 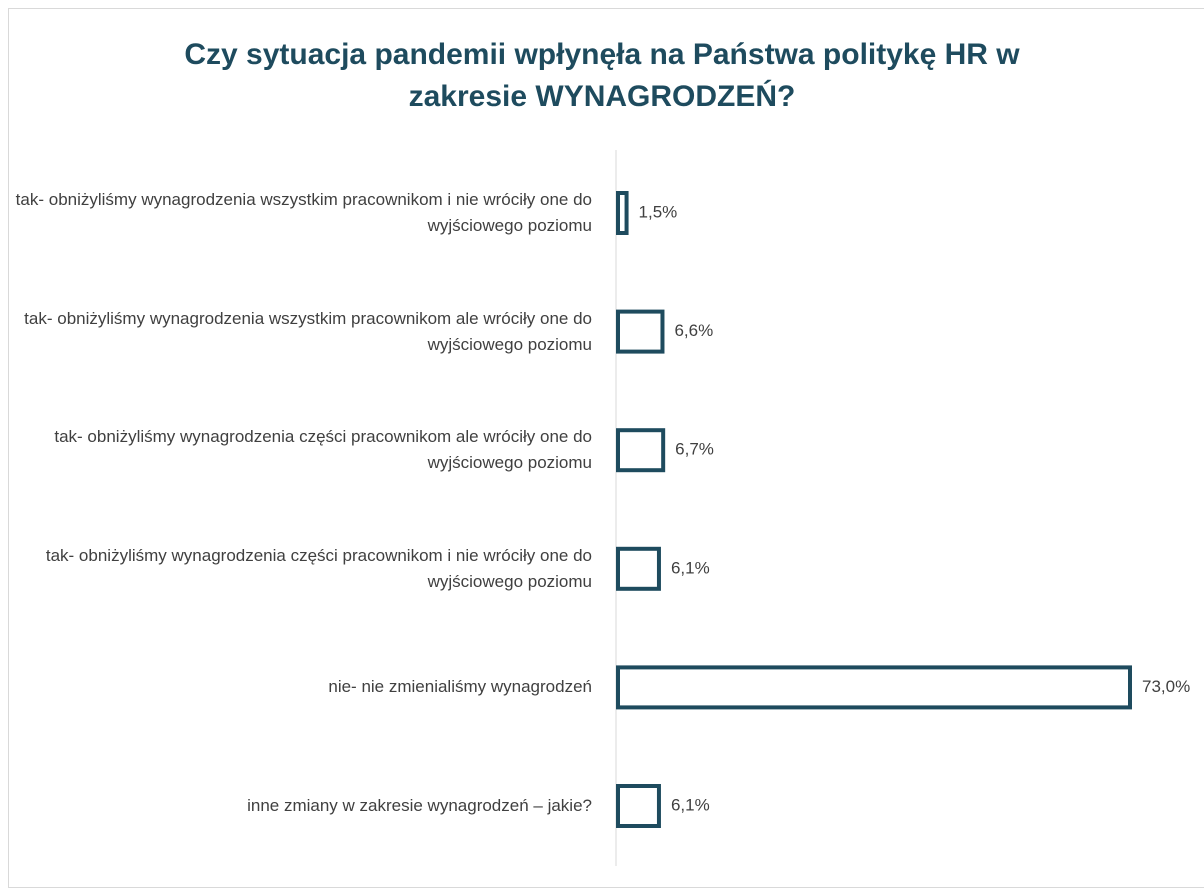 What do you see at coordinates (1166, 686) in the screenshot?
I see `value-label: 73,0%` at bounding box center [1166, 686].